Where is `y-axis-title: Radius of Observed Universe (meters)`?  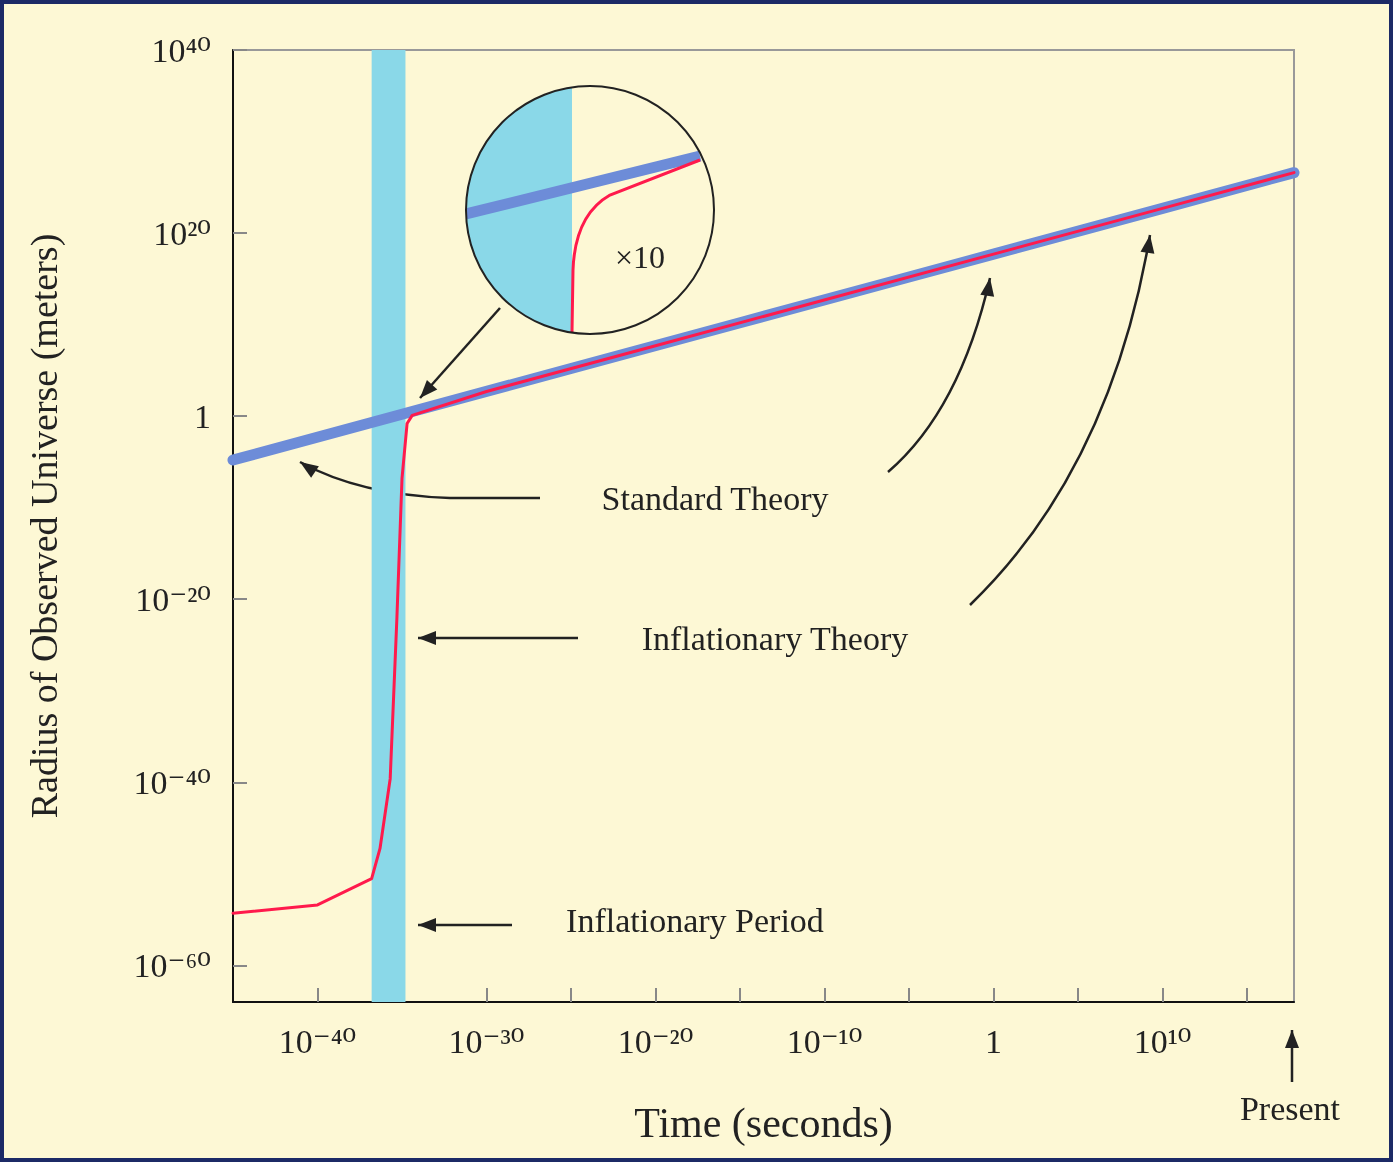
y-axis-title: Radius of Observed Universe (meters) is located at coordinates (44, 526).